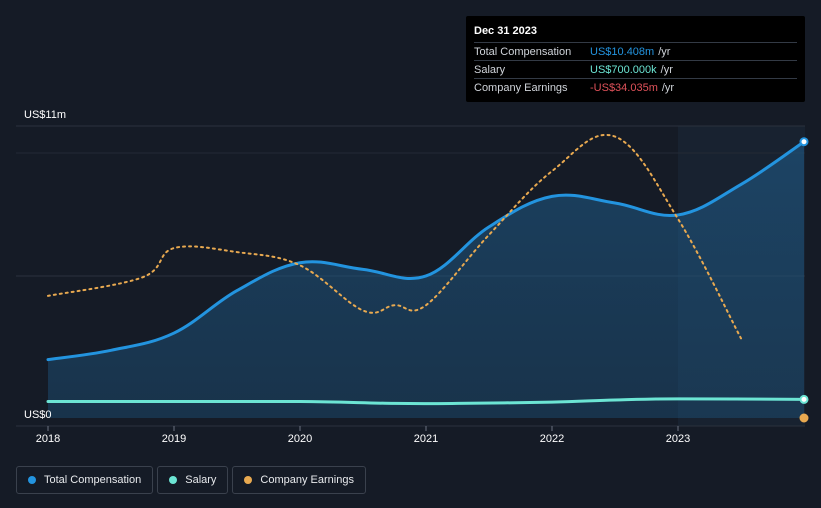 This screenshot has width=821, height=508. I want to click on tooltip-label: Total Compensation, so click(523, 51).